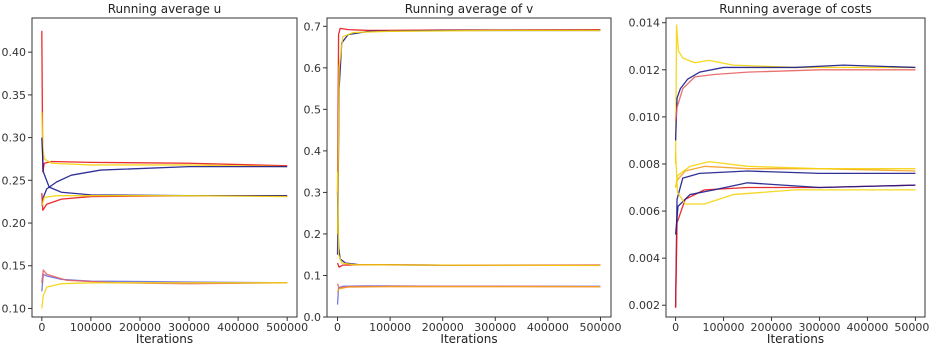  What do you see at coordinates (469, 9) in the screenshot?
I see `chart-title: Running average of v` at bounding box center [469, 9].